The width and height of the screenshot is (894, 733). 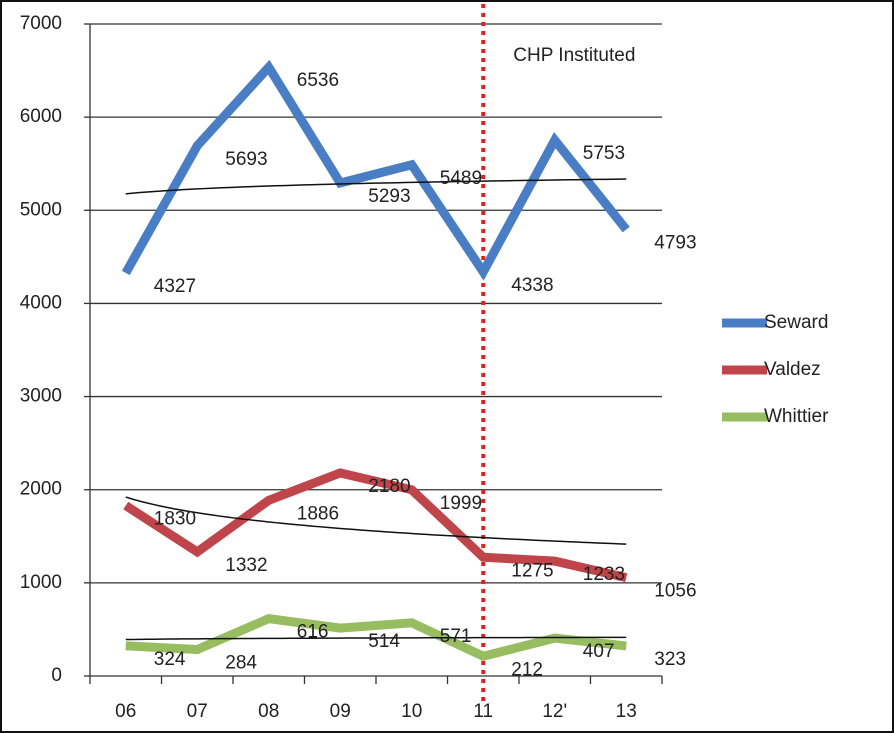 I want to click on data-label: 1830, so click(x=175, y=519).